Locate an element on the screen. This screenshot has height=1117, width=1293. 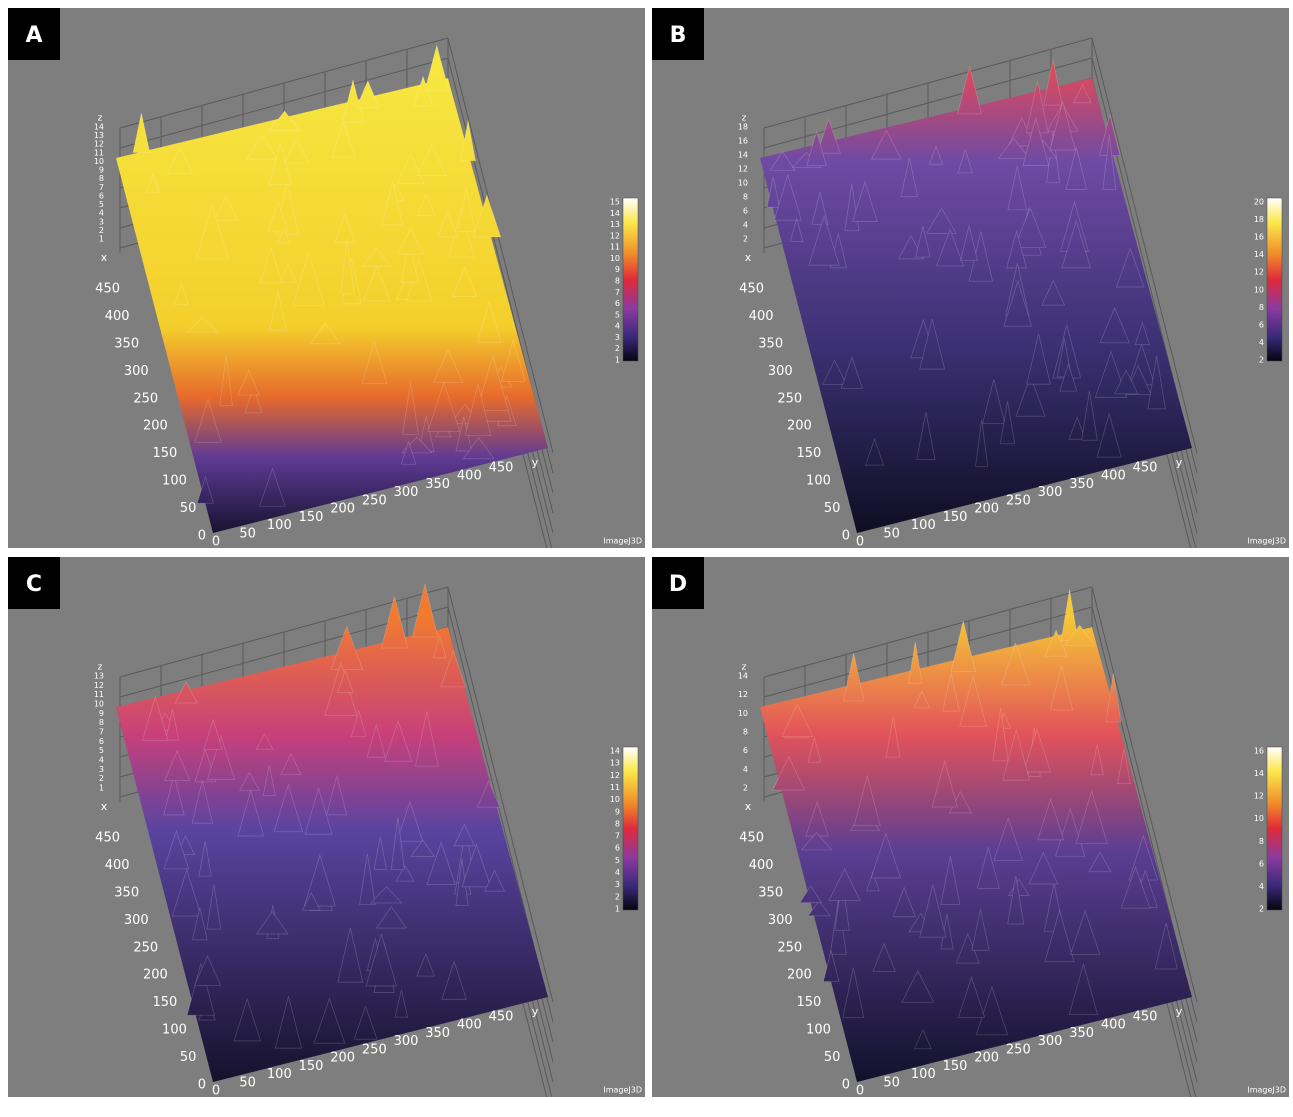
panel-label-box is located at coordinates (678, 583).